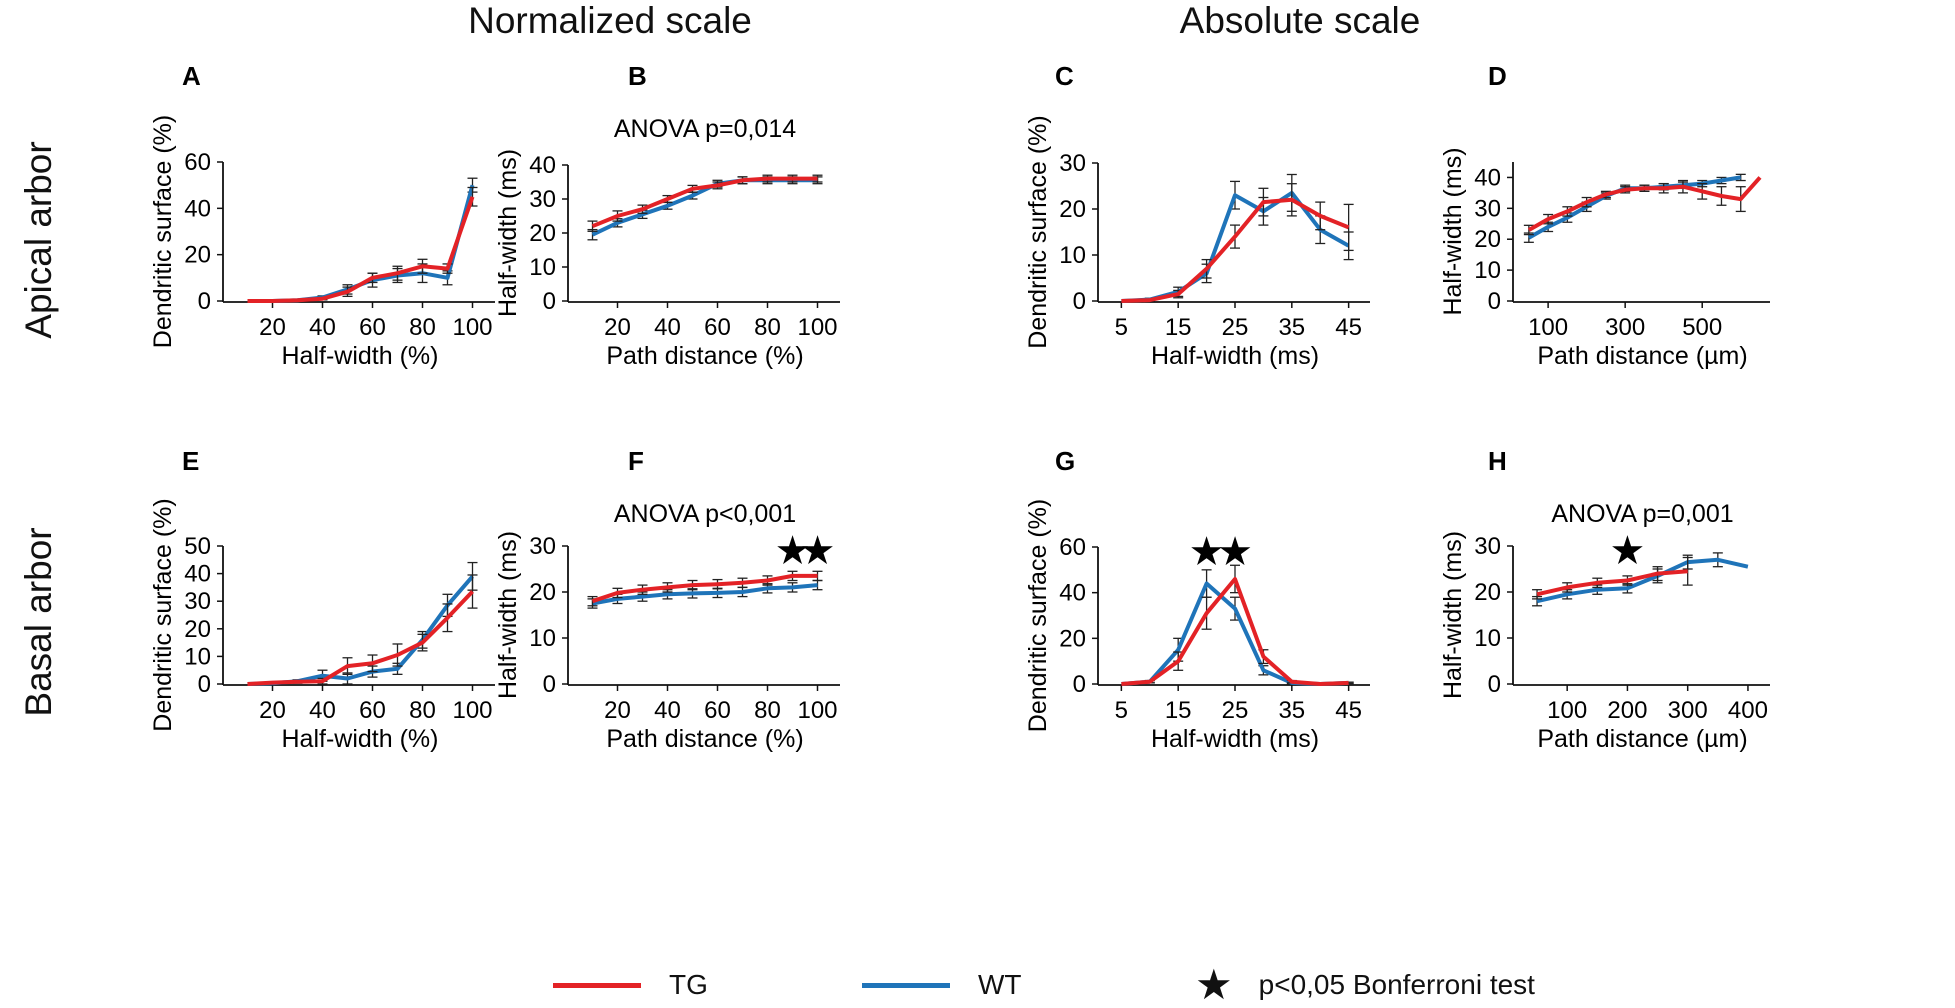  Describe the element at coordinates (1235, 327) in the screenshot. I see `panel-c-x-tick-label: 25` at that location.